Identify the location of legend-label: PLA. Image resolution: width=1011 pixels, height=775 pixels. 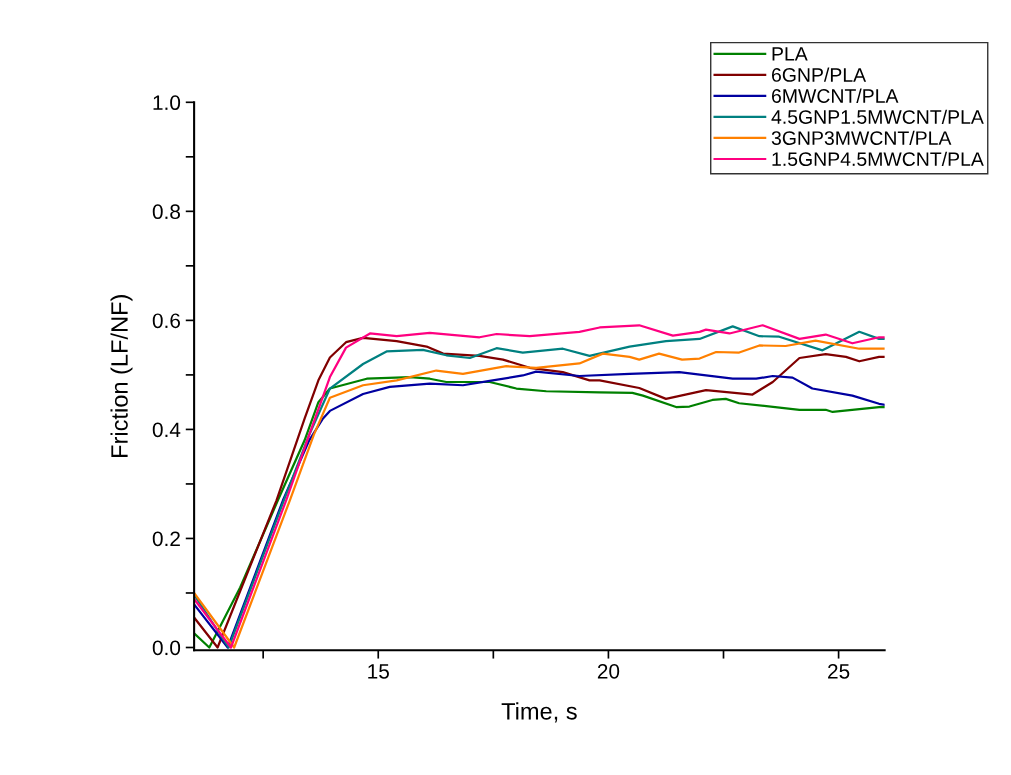
(790, 54).